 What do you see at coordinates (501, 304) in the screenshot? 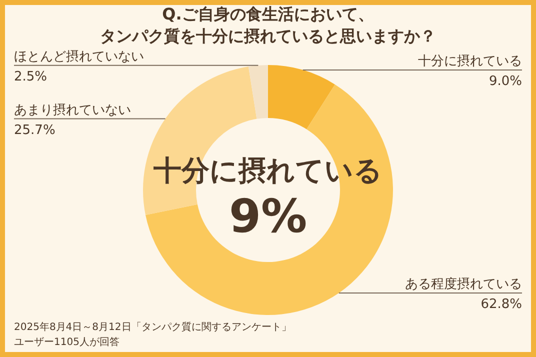
I see `data-label: 62.8%` at bounding box center [501, 304].